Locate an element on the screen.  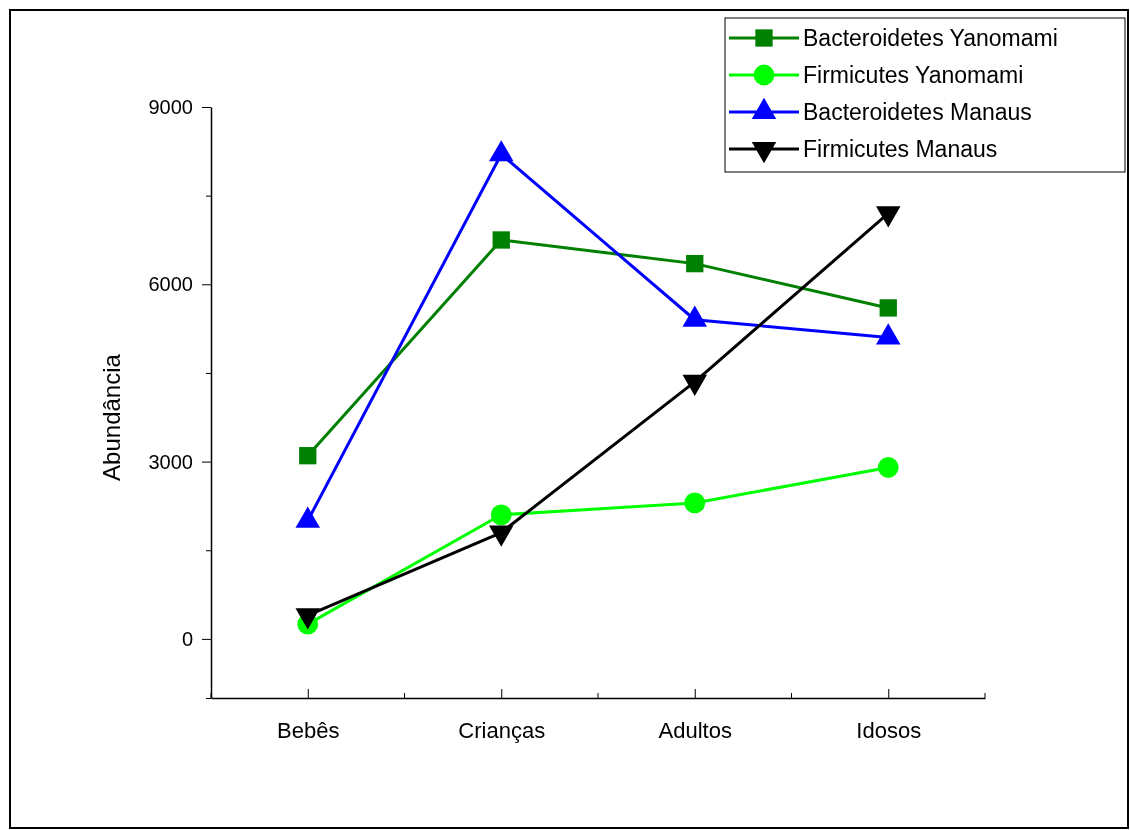
x-tick-label: Adultos is located at coordinates (695, 730).